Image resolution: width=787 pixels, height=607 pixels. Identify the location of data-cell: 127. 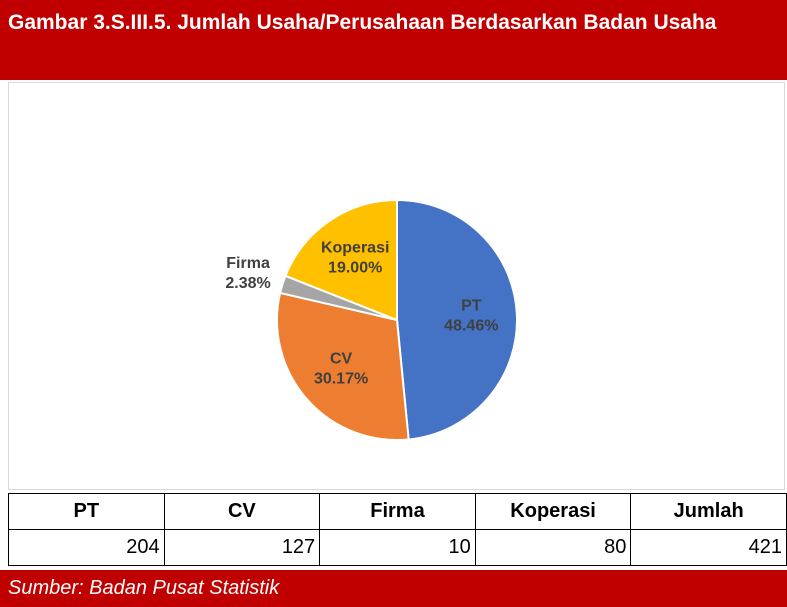
(242, 547).